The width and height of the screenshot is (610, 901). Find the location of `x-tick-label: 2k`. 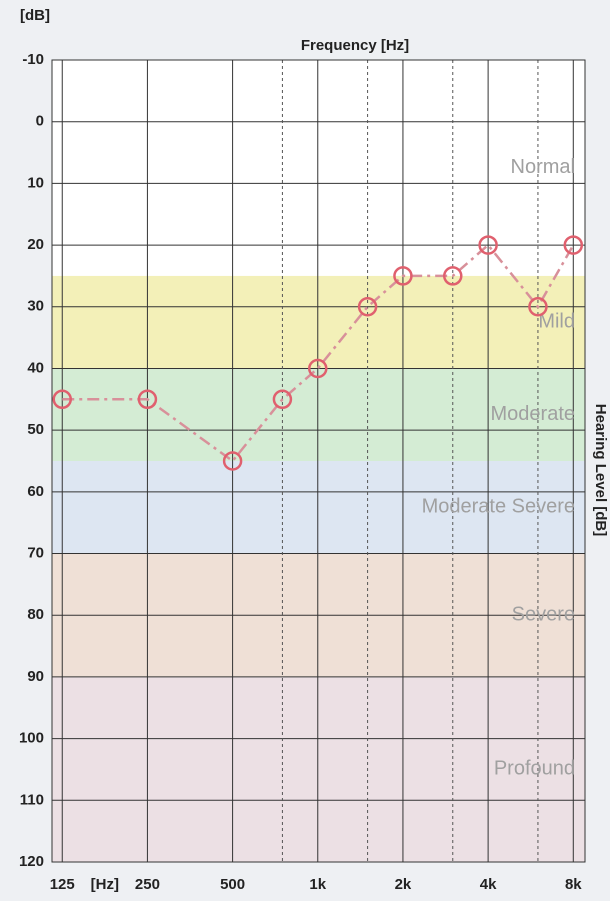

x-tick-label: 2k is located at coordinates (403, 884).